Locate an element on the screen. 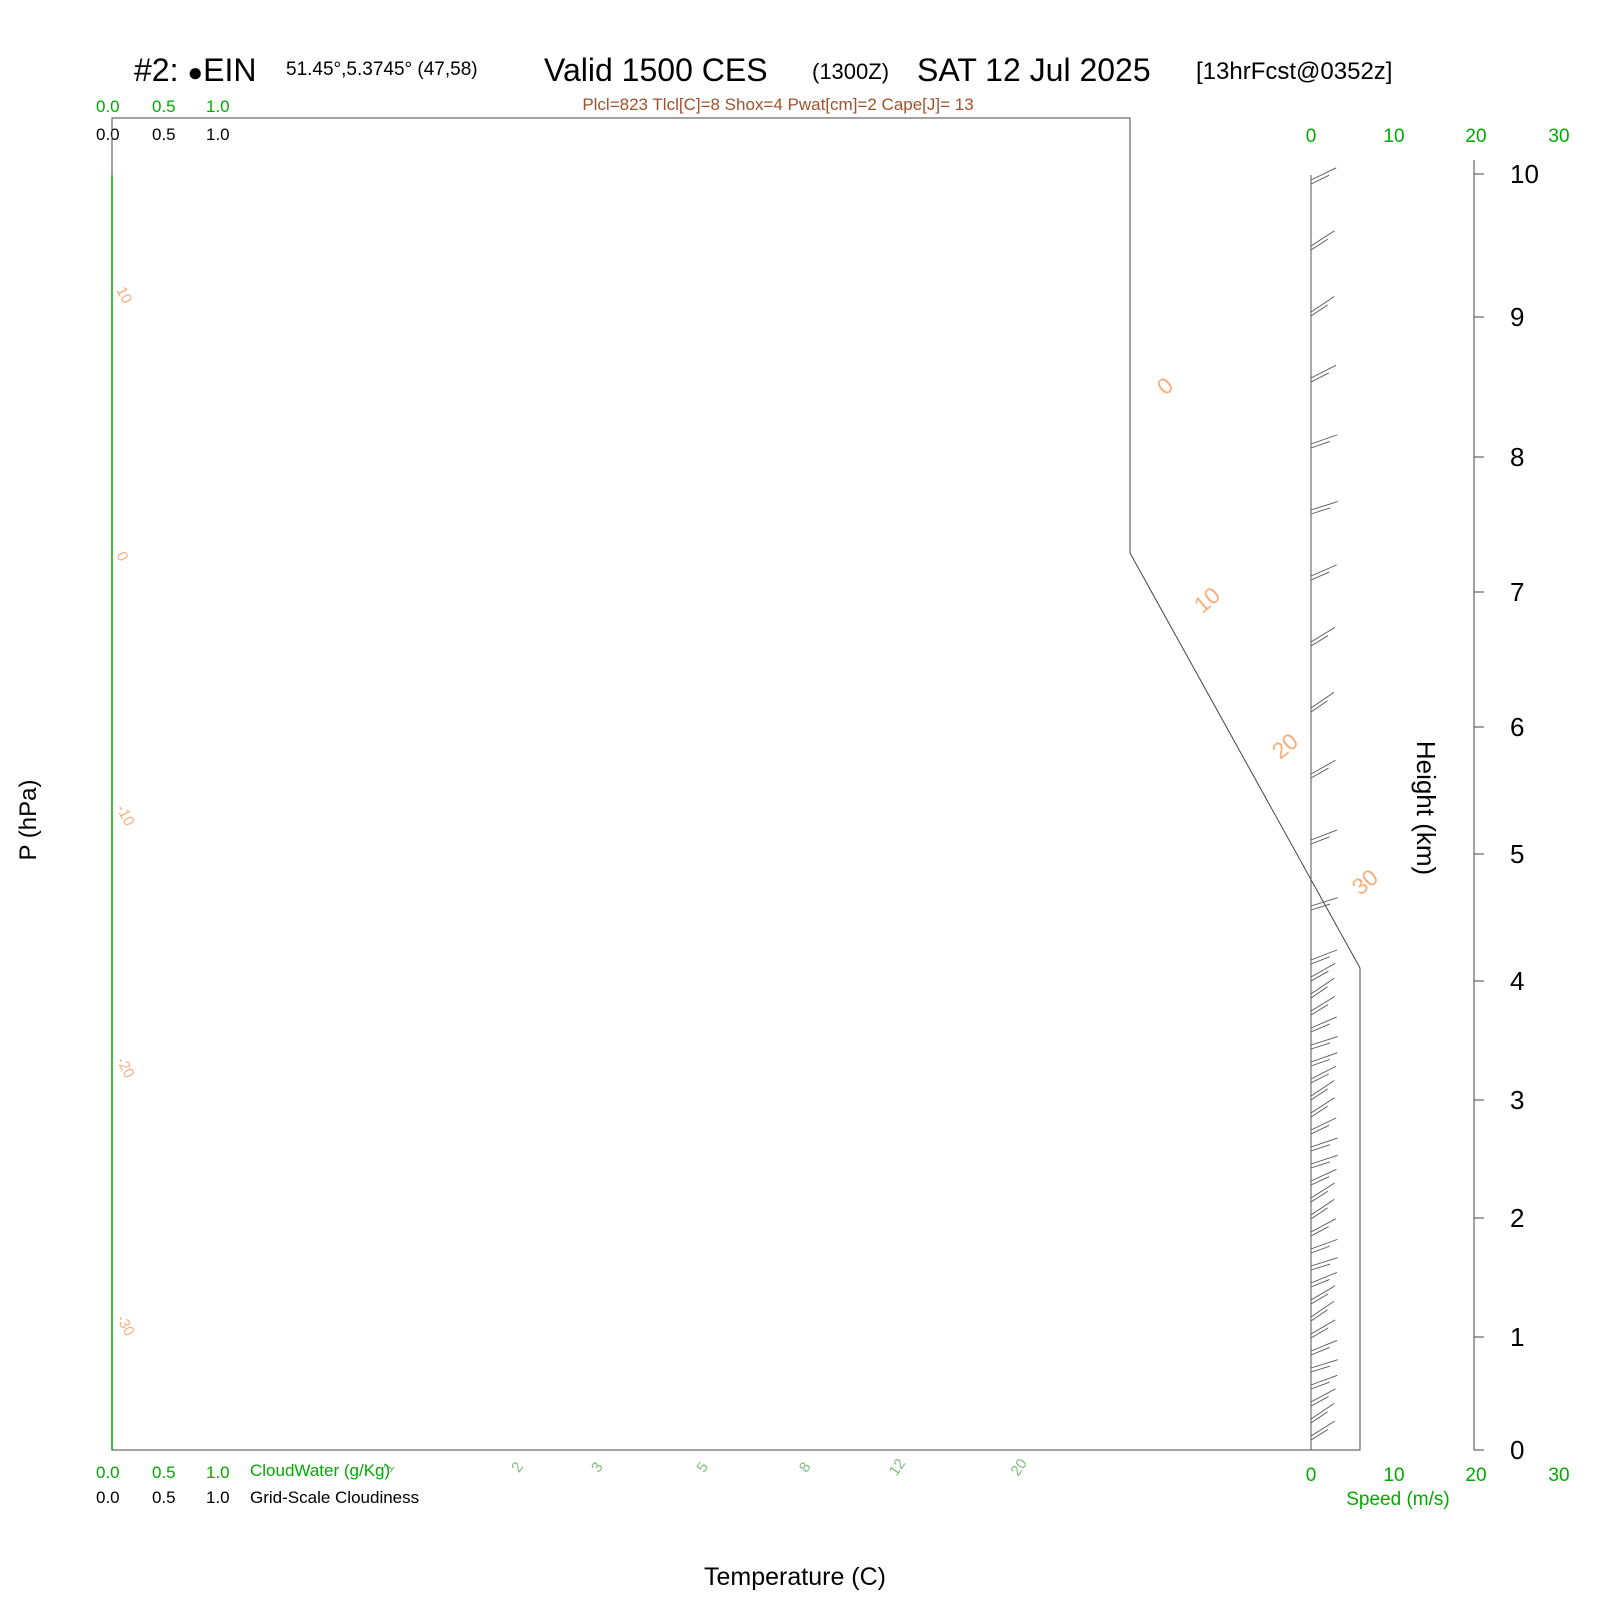  bottom-black-0: 0.0 is located at coordinates (108, 1497).